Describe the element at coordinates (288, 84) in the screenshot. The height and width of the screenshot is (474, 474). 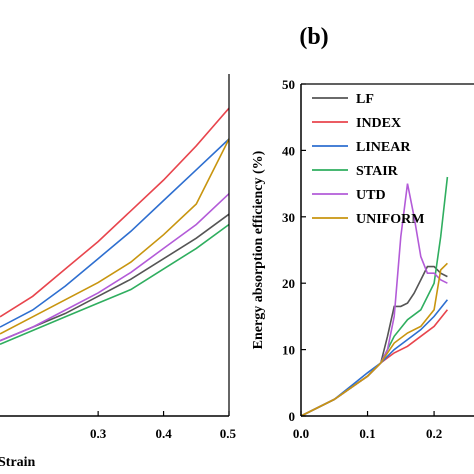
I see `panel-b-y-tick-label: 50` at that location.